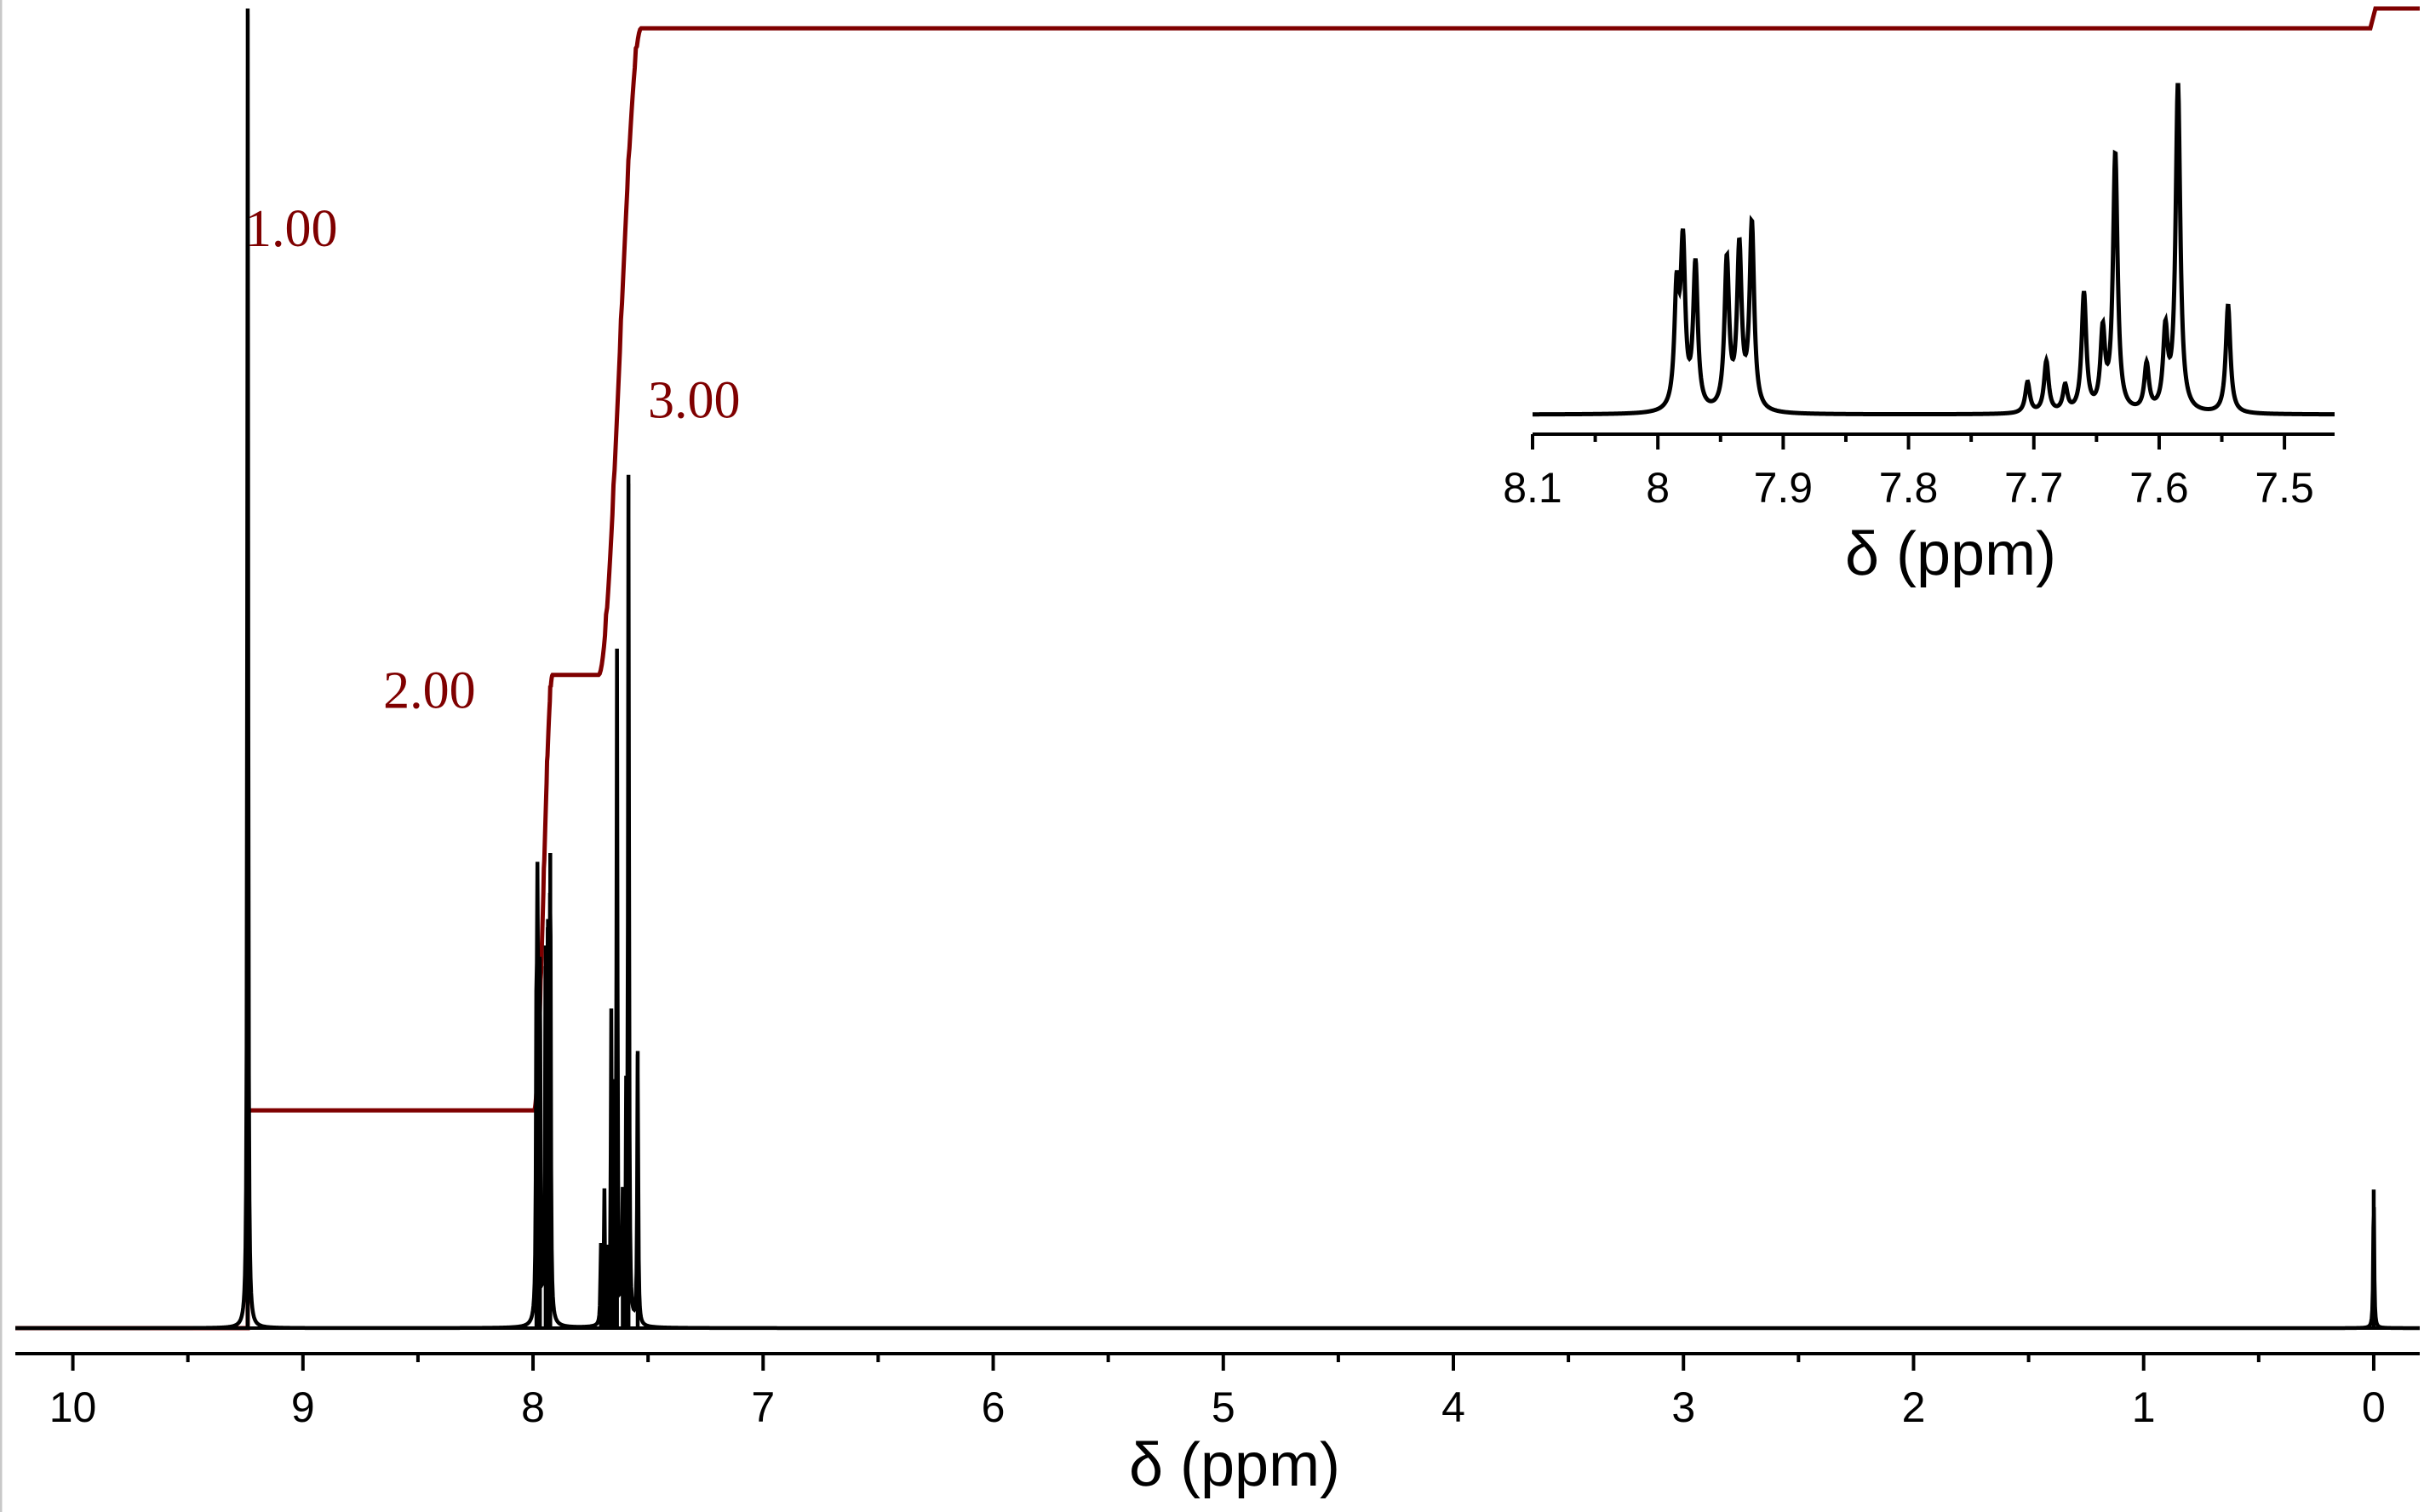 This screenshot has height=1512, width=2424. I want to click on main-tick-label: 8, so click(533, 1407).